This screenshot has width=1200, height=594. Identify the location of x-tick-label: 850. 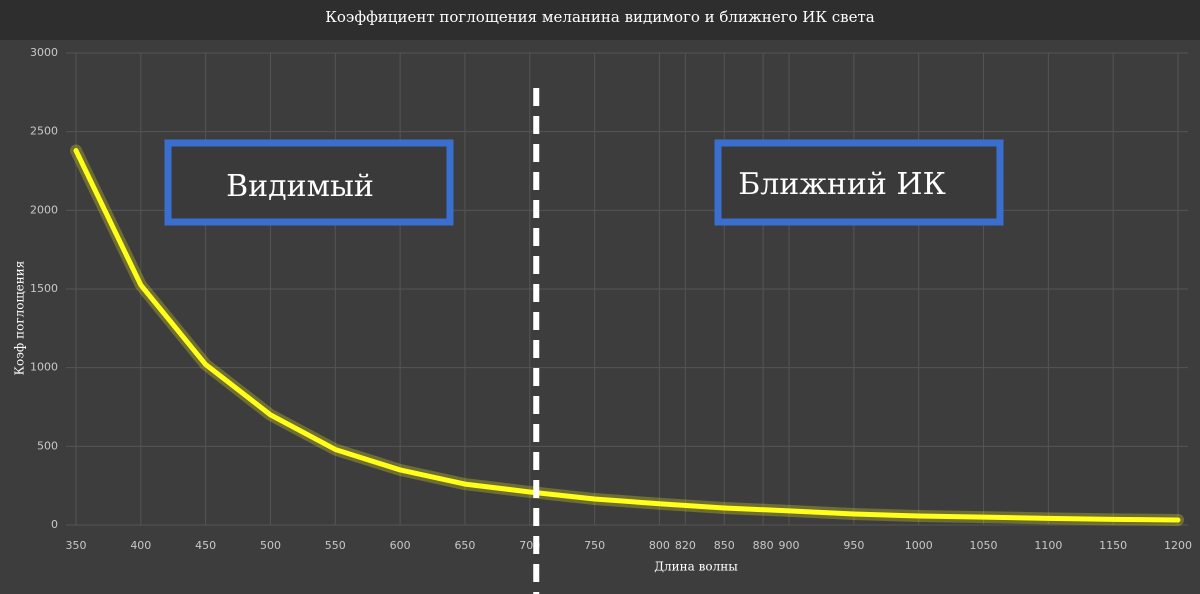
(724, 545).